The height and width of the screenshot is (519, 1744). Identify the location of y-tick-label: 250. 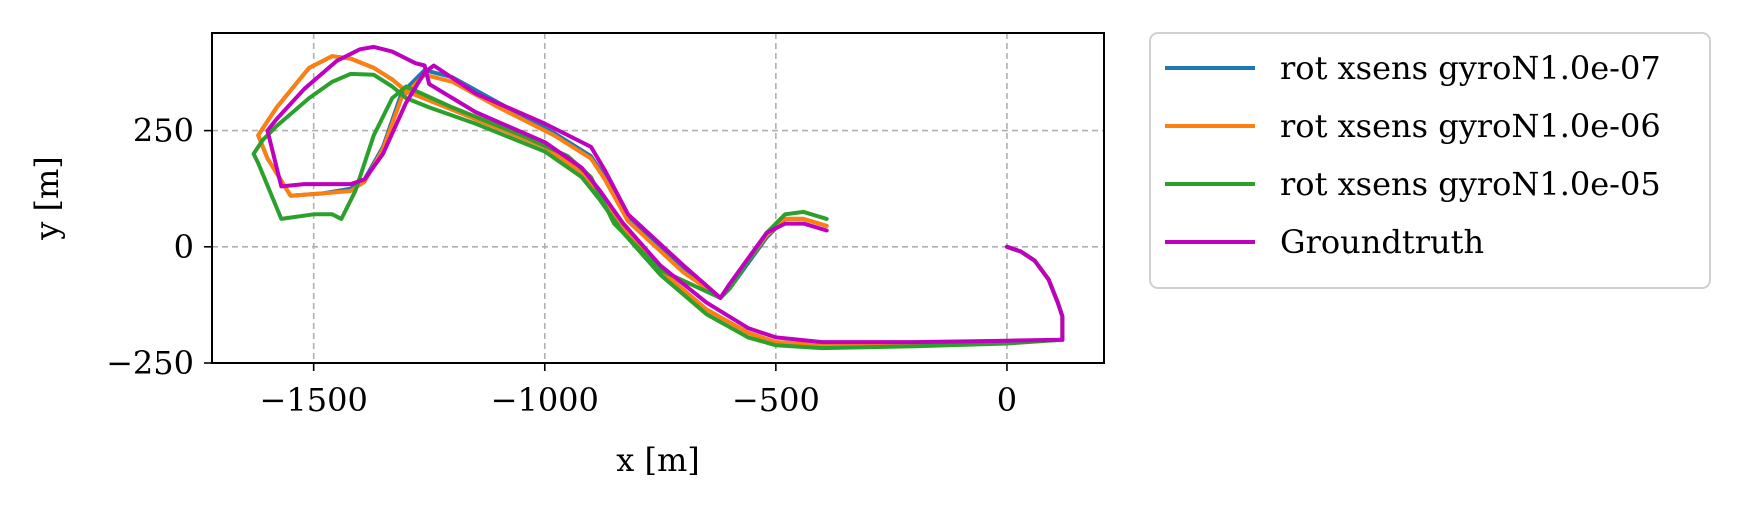
(163, 131).